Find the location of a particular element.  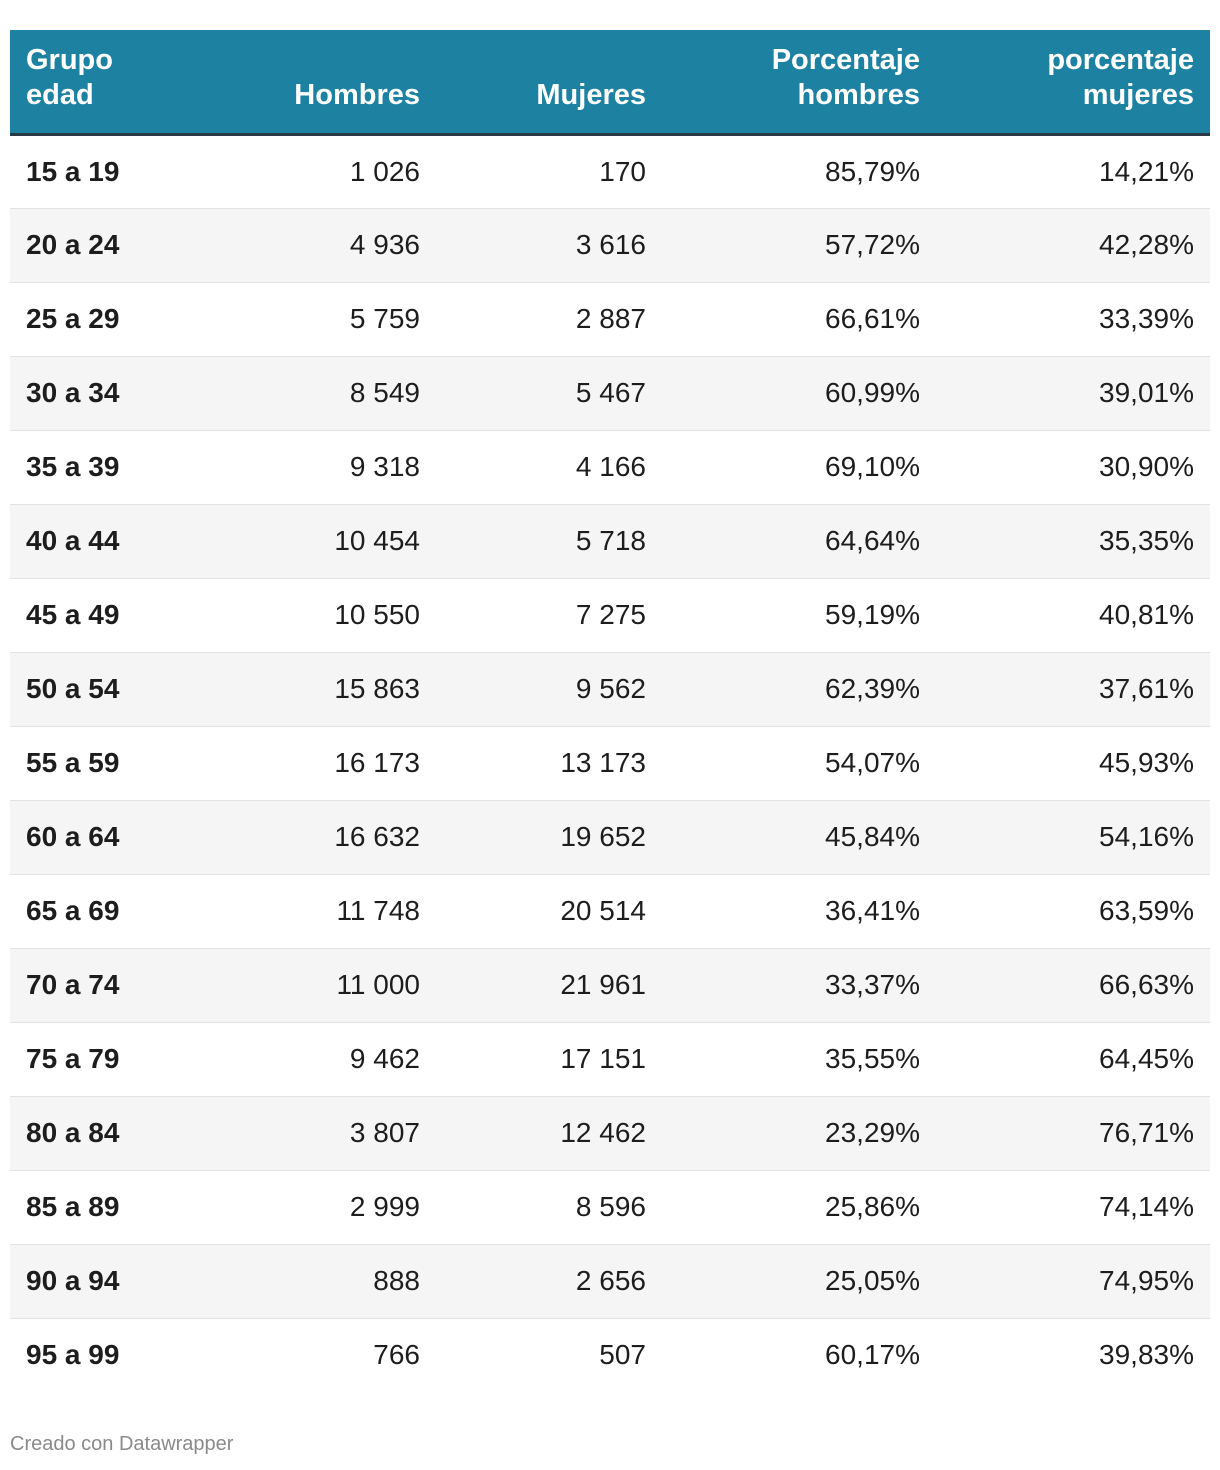

cell-age-group: 75 a 79 is located at coordinates (73, 1058).